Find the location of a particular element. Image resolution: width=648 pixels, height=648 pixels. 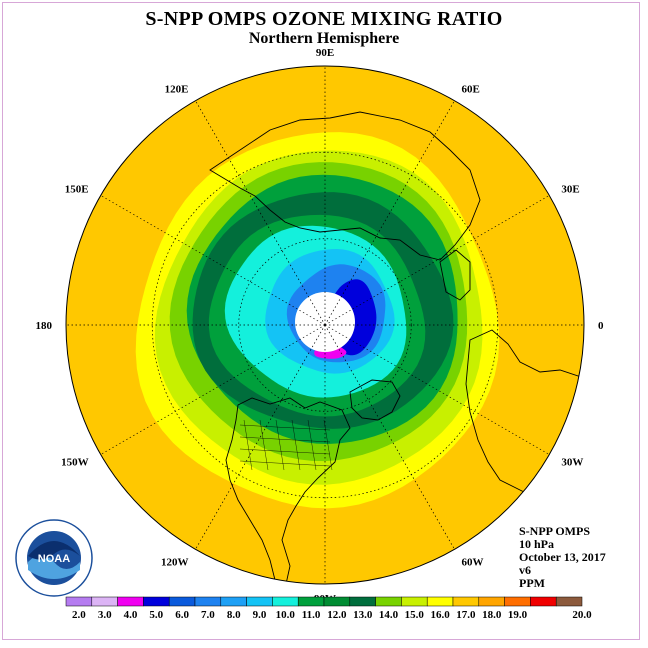

colorbar-tick: 15.0 is located at coordinates (415, 615).